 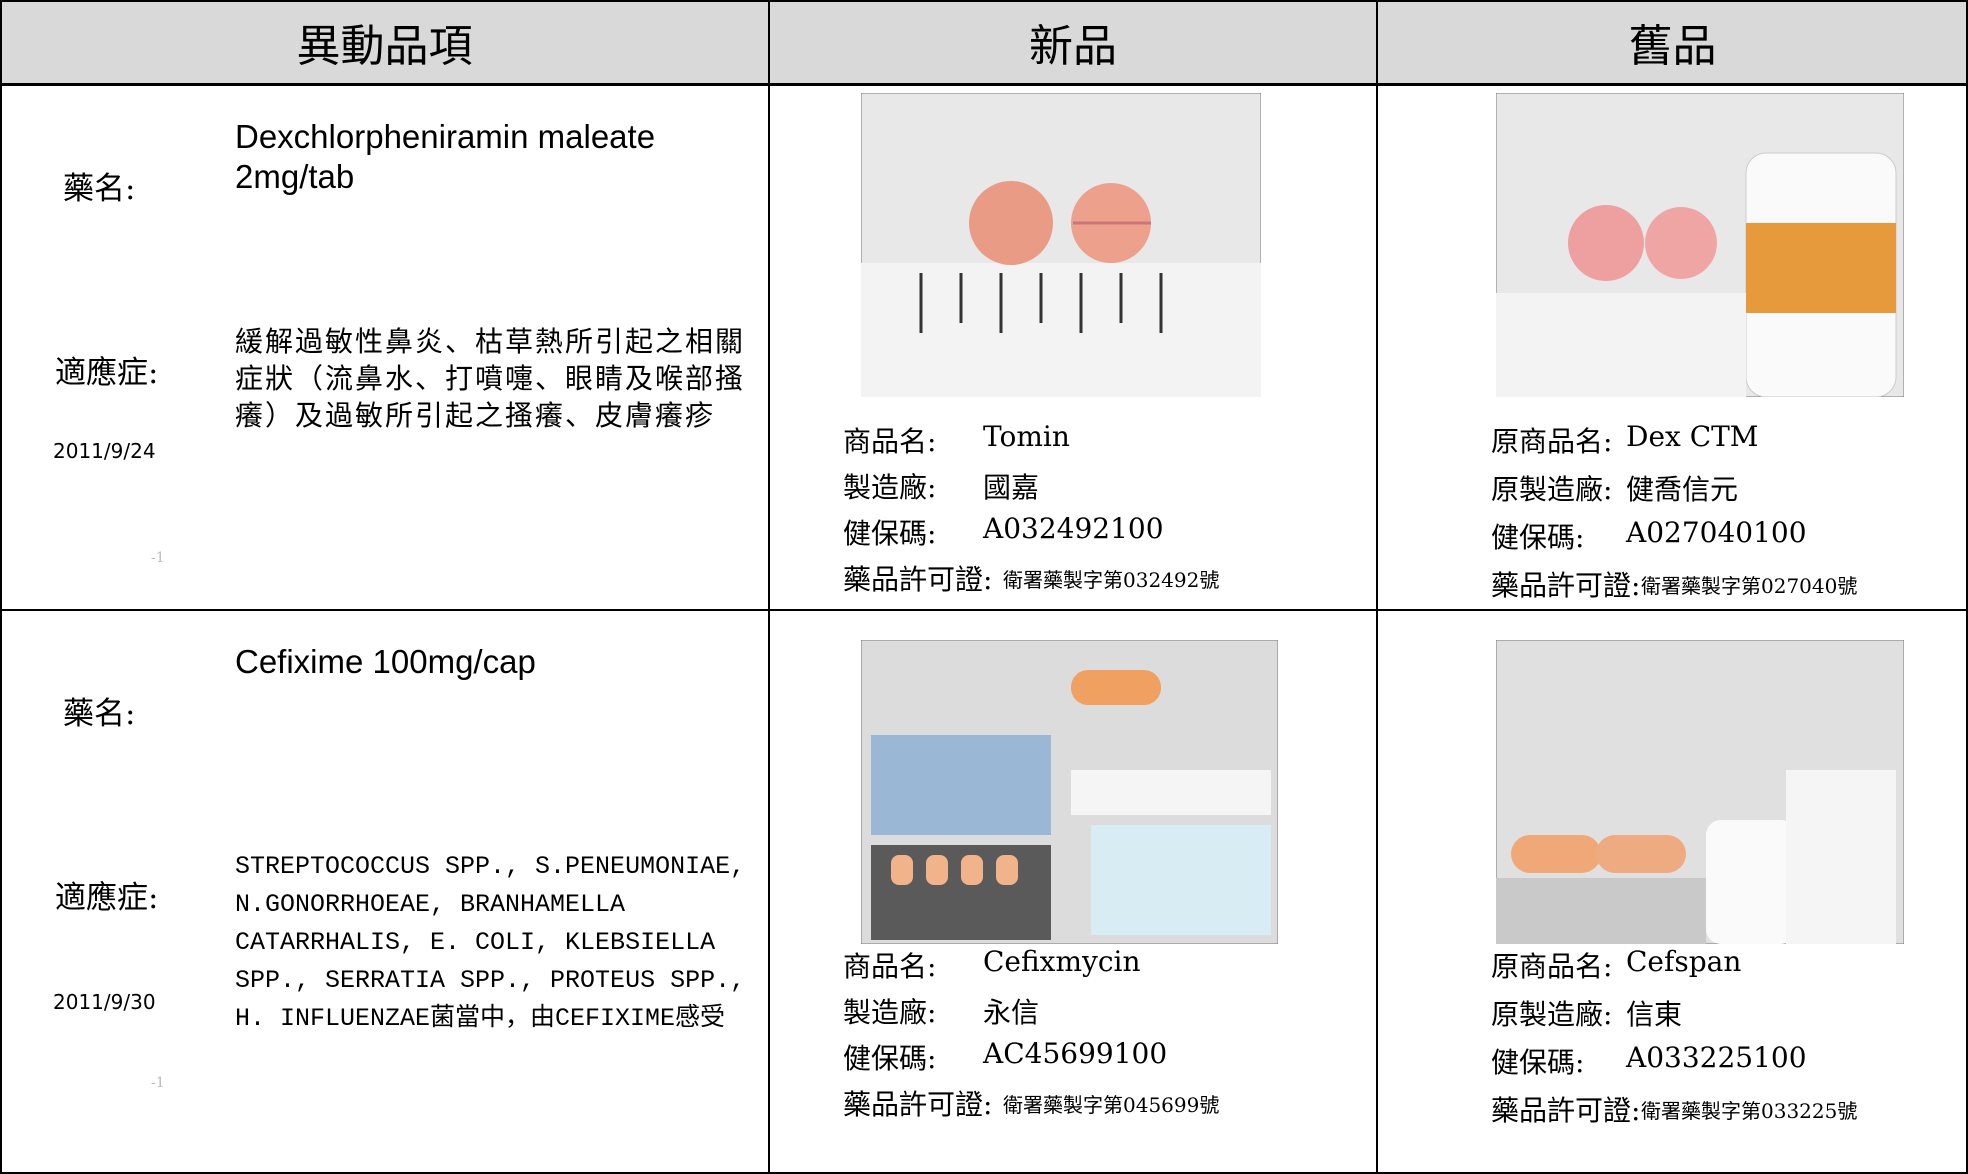 I want to click on field: 原商品名: Dex CTM, so click(x=1624, y=440).